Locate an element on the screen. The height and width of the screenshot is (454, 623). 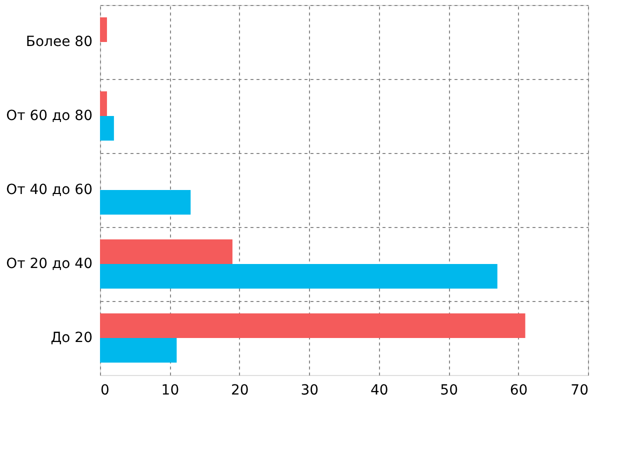
y-tick-label: От 40 до 60 is located at coordinates (49, 190).